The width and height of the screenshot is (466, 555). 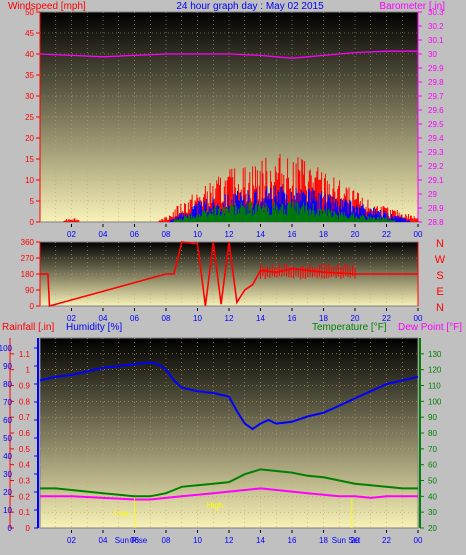 What do you see at coordinates (432, 496) in the screenshot?
I see `temperature-tick-label: 40` at bounding box center [432, 496].